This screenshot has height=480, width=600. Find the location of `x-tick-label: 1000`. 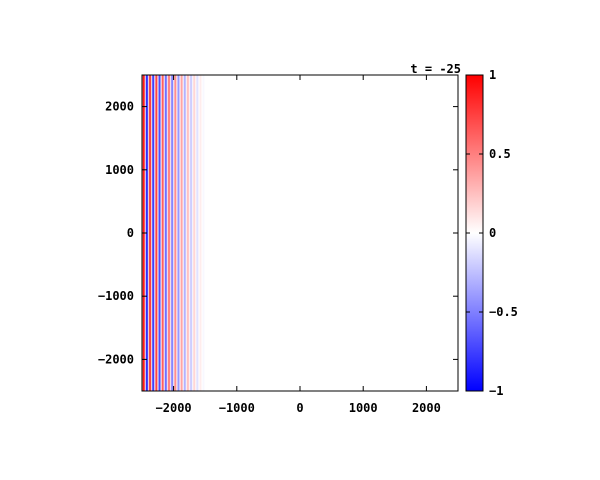

x-tick-label: 1000 is located at coordinates (363, 408).